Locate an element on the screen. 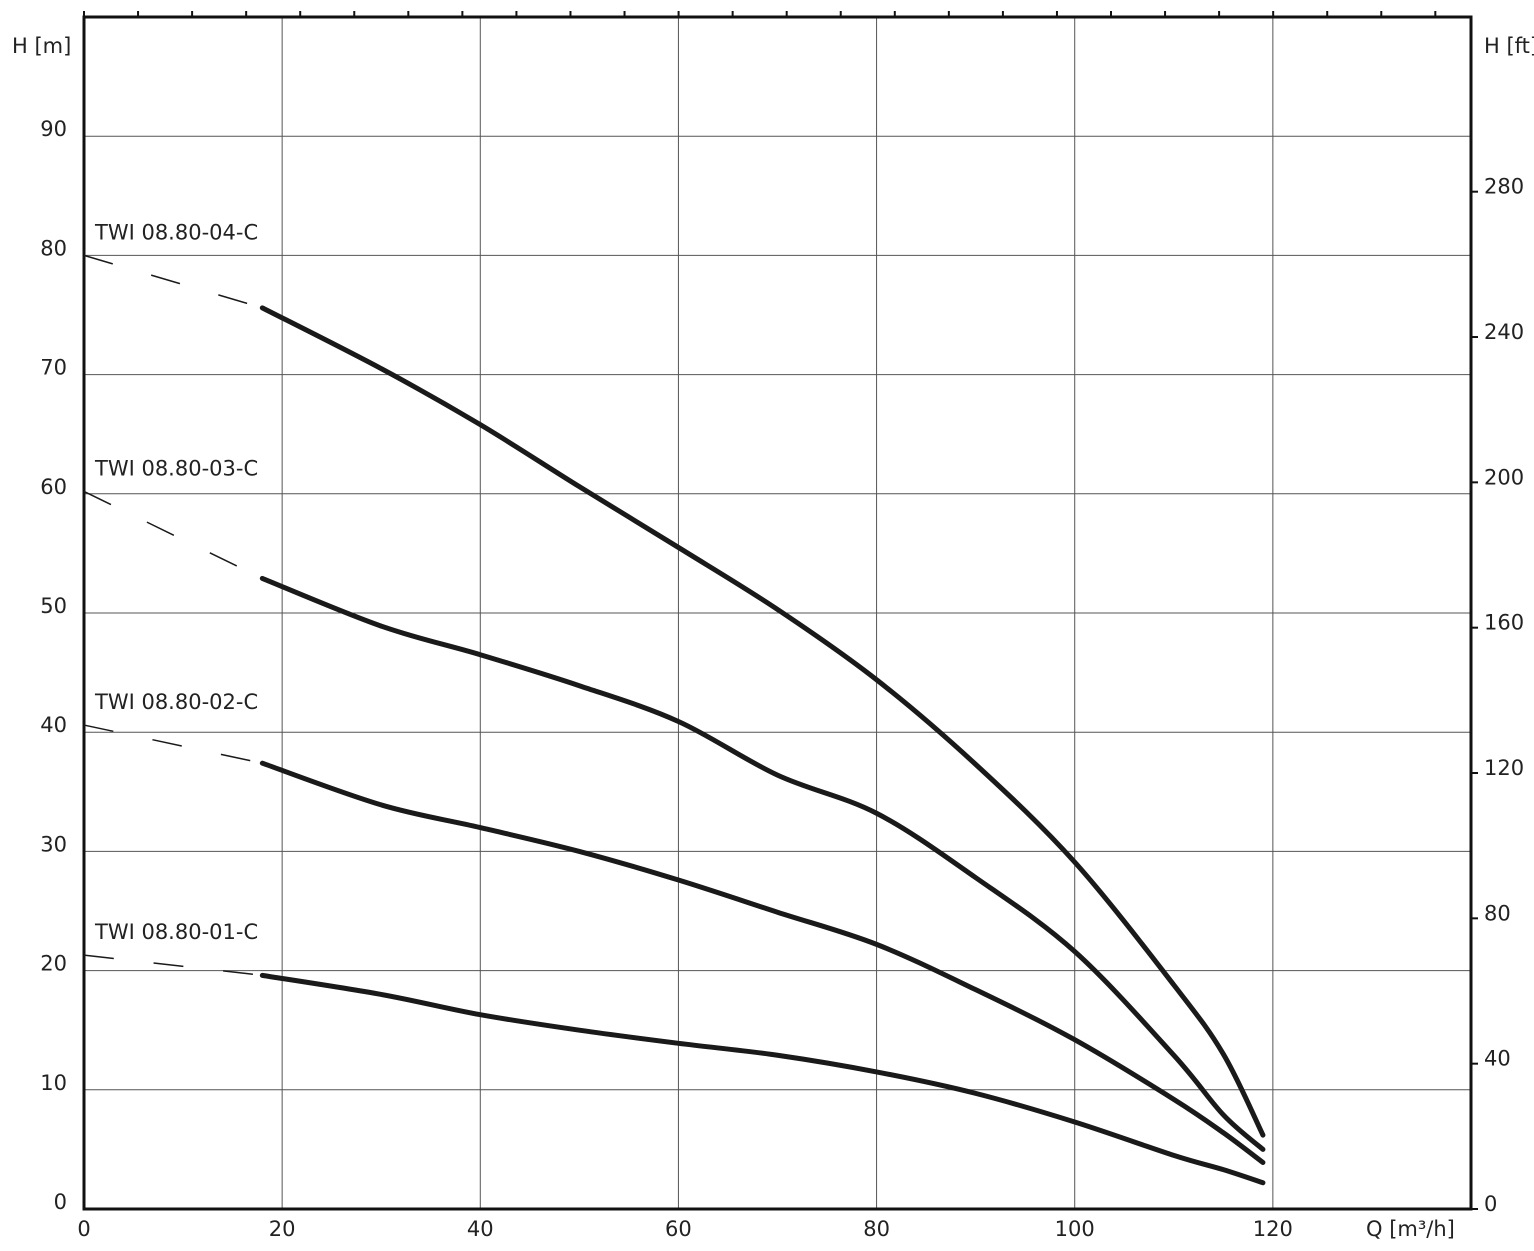  y-tick-label: 60 is located at coordinates (53, 487).